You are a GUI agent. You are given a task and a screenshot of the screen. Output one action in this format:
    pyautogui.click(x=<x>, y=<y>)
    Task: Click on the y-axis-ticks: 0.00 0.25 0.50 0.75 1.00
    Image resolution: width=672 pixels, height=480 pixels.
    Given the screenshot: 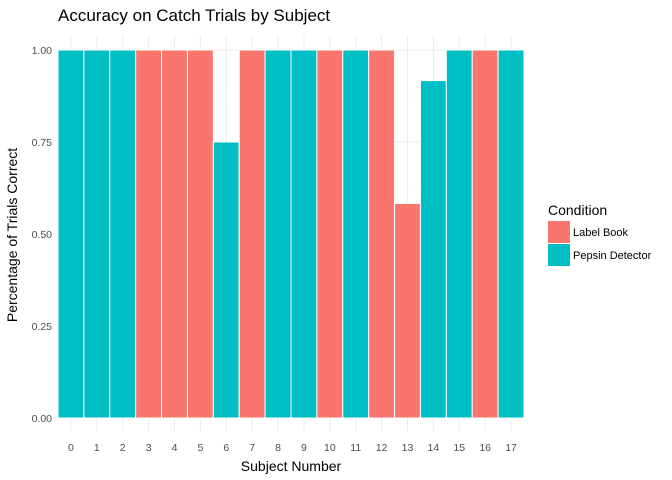 What is the action you would take?
    pyautogui.click(x=42, y=235)
    